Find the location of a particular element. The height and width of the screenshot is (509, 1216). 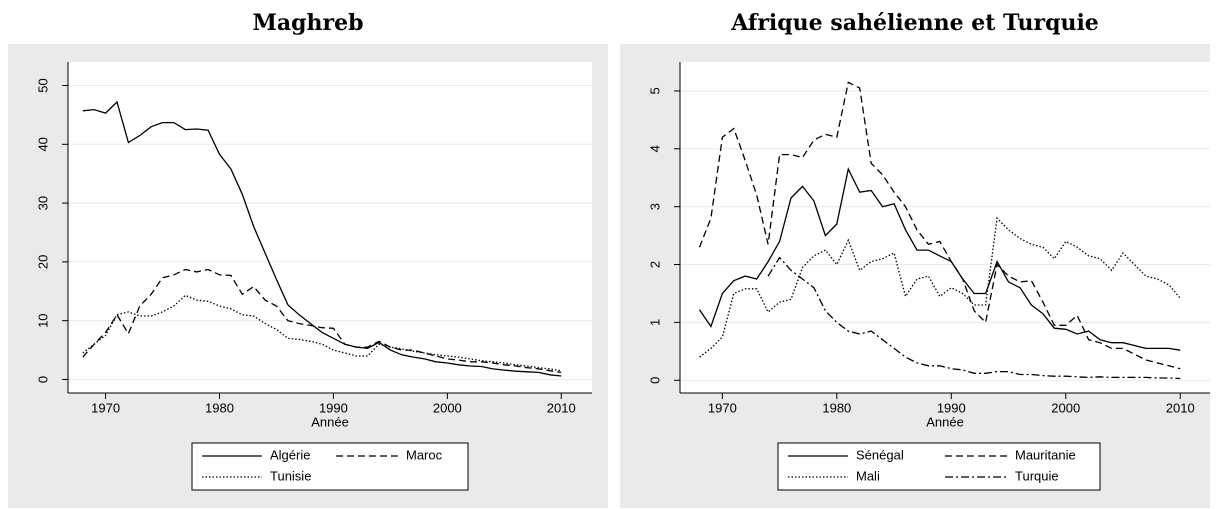

y-tick-label: 10 is located at coordinates (42, 320).